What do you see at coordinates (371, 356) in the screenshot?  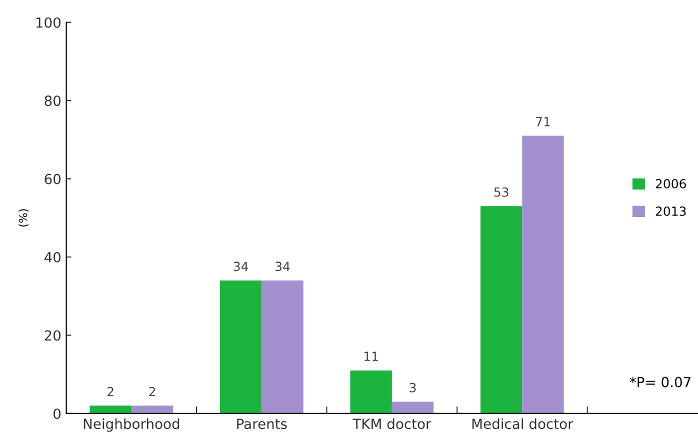 I see `data-label: 11` at bounding box center [371, 356].